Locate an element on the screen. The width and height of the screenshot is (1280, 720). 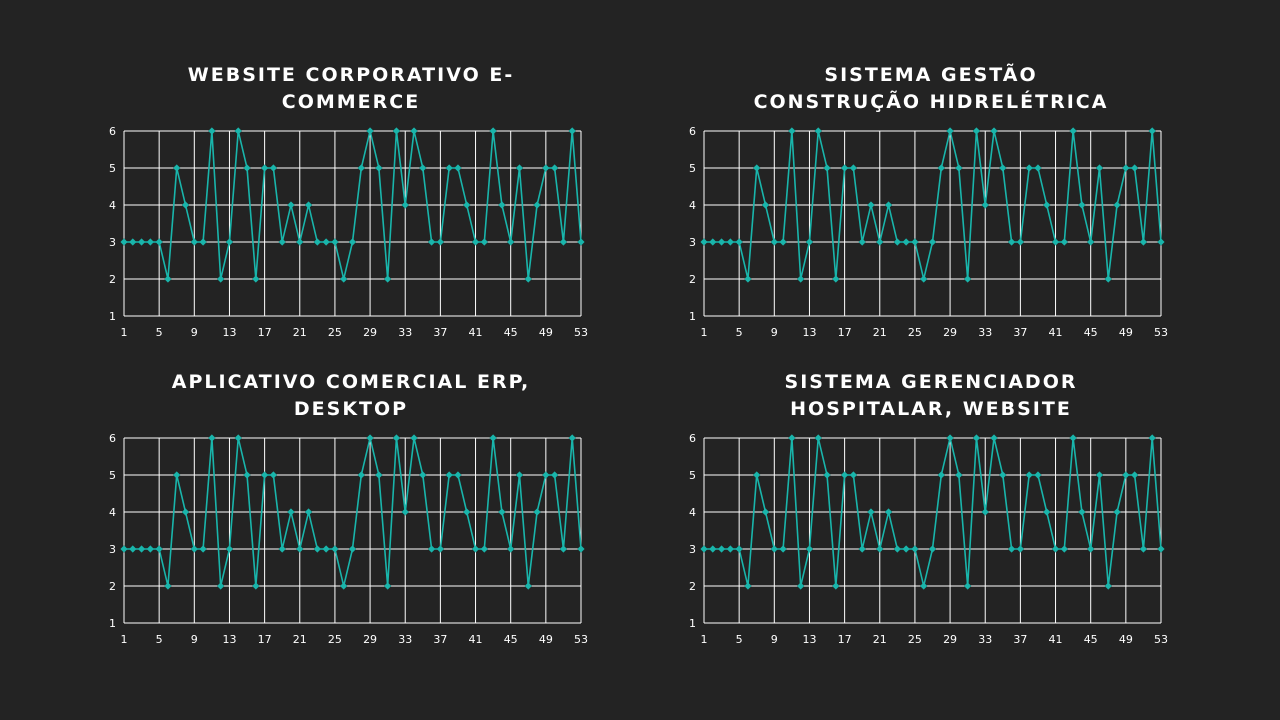
x-tick-label: 49 is located at coordinates (546, 639).